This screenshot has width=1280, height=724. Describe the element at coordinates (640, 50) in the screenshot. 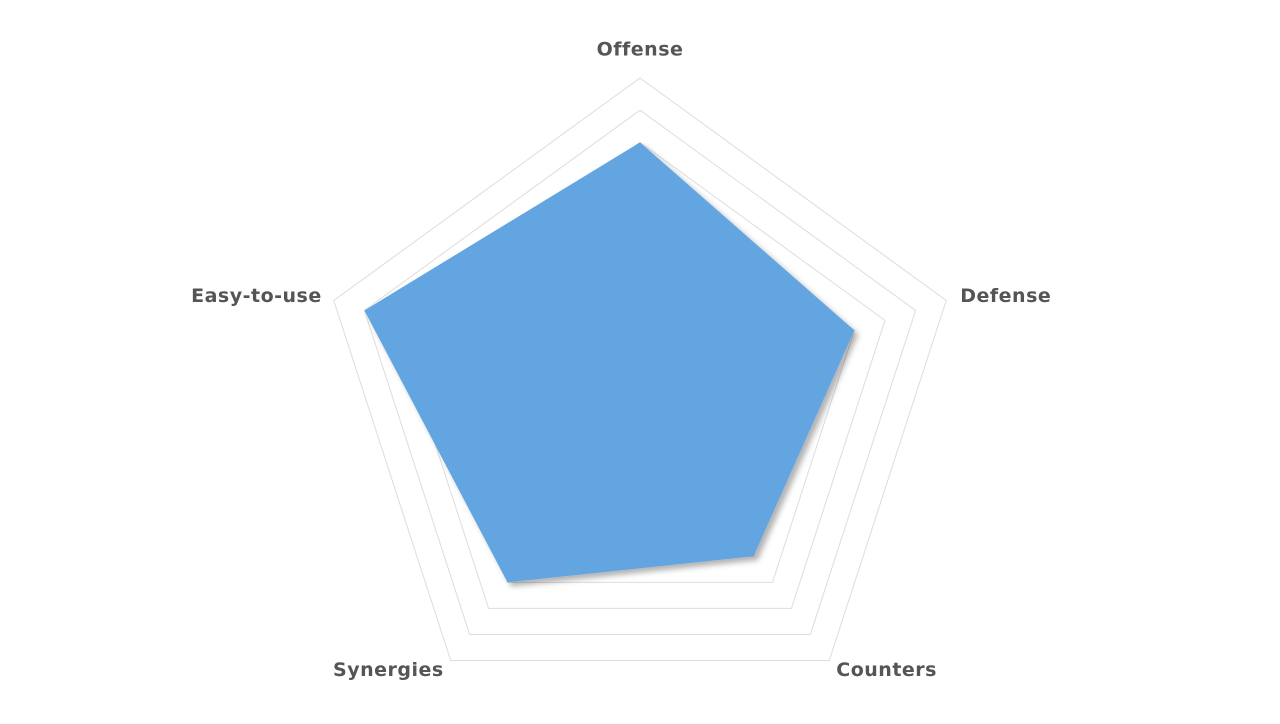

I see `axis-label: Offense` at that location.